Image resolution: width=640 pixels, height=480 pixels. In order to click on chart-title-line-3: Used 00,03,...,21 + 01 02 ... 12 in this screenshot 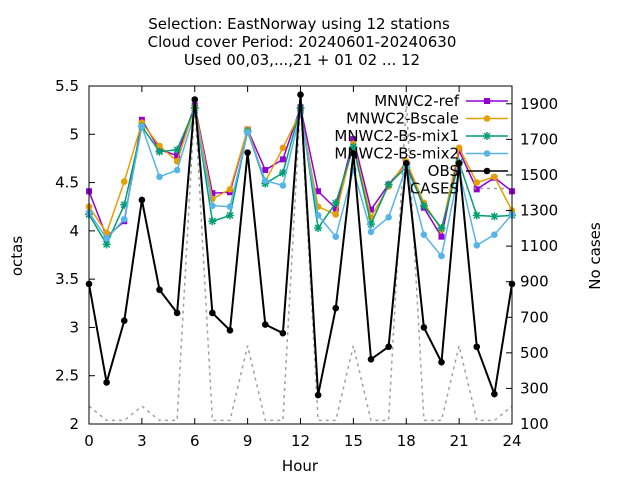, I will do `click(302, 60)`.